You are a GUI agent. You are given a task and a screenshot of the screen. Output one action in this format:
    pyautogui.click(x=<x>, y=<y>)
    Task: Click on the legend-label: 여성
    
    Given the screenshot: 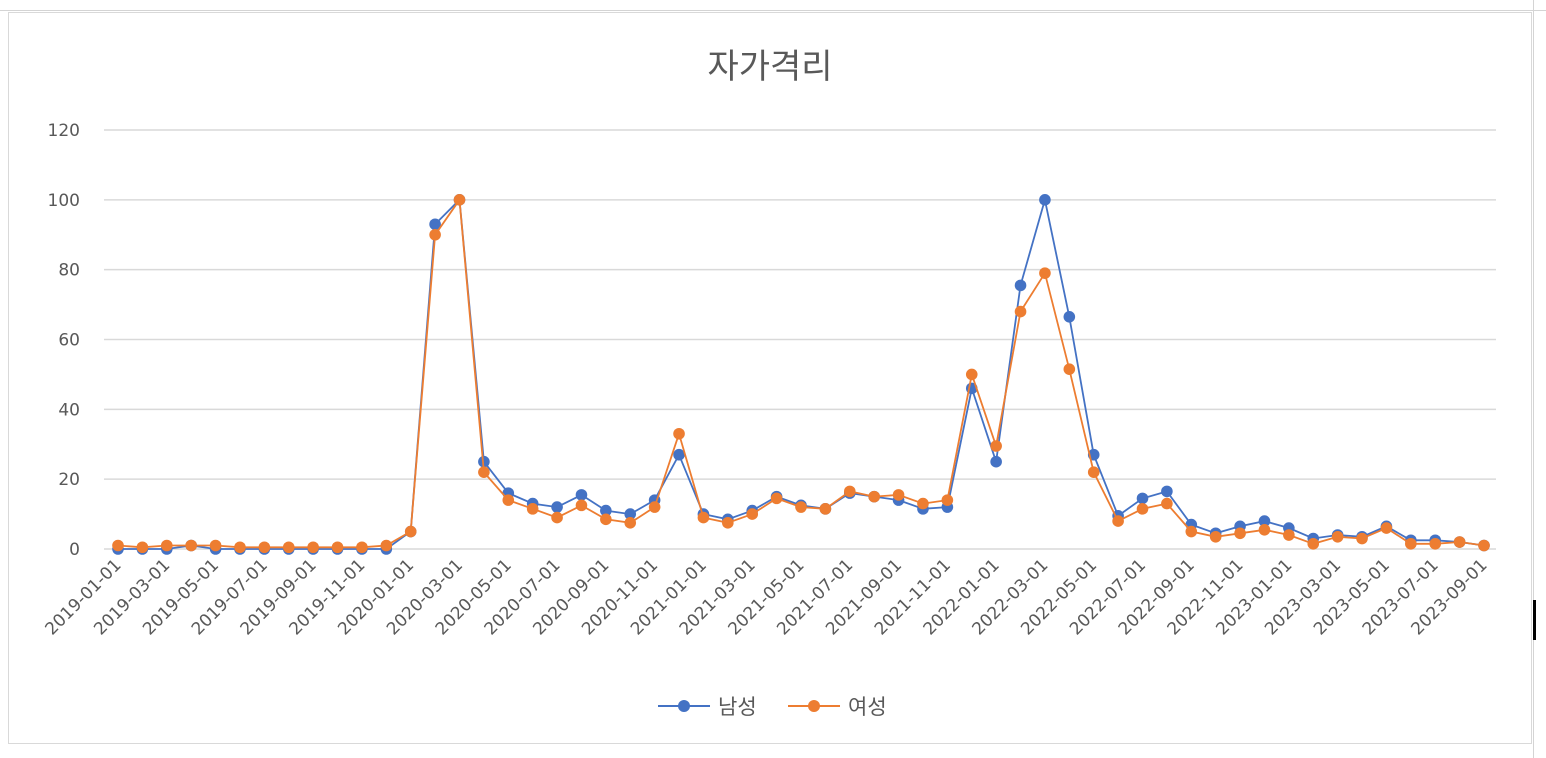 What is the action you would take?
    pyautogui.click(x=867, y=707)
    